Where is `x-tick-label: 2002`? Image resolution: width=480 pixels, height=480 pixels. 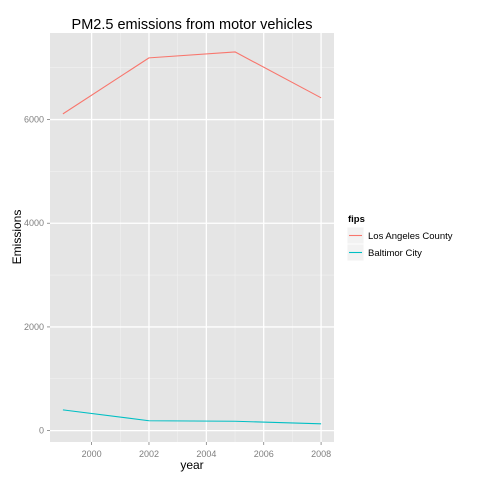
x-tick-label: 2002 is located at coordinates (149, 454).